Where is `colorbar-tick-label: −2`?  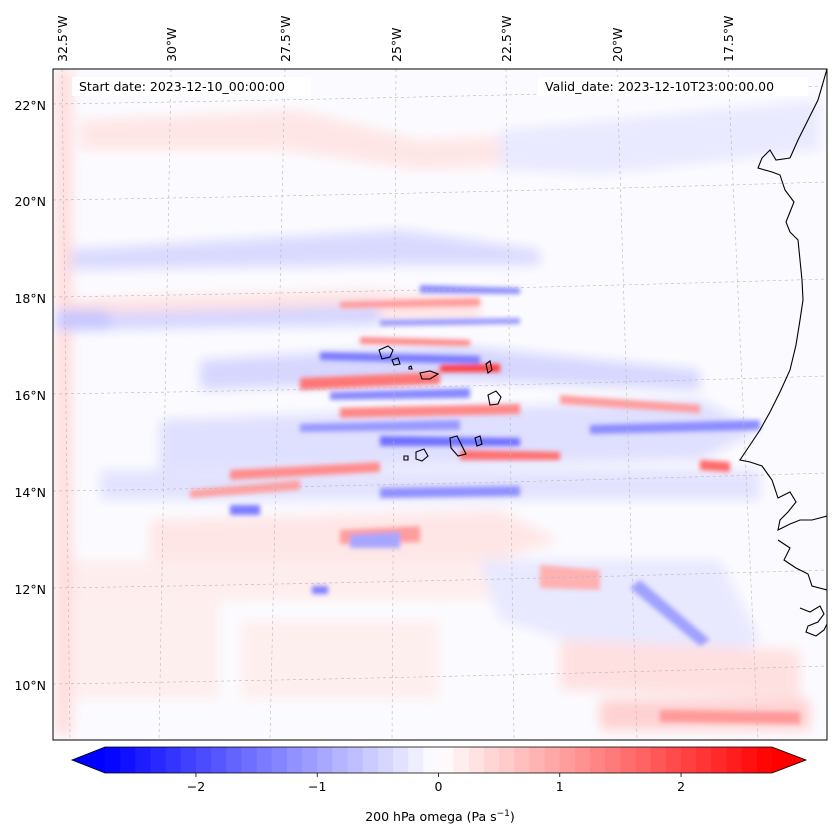 colorbar-tick-label: −2 is located at coordinates (196, 786).